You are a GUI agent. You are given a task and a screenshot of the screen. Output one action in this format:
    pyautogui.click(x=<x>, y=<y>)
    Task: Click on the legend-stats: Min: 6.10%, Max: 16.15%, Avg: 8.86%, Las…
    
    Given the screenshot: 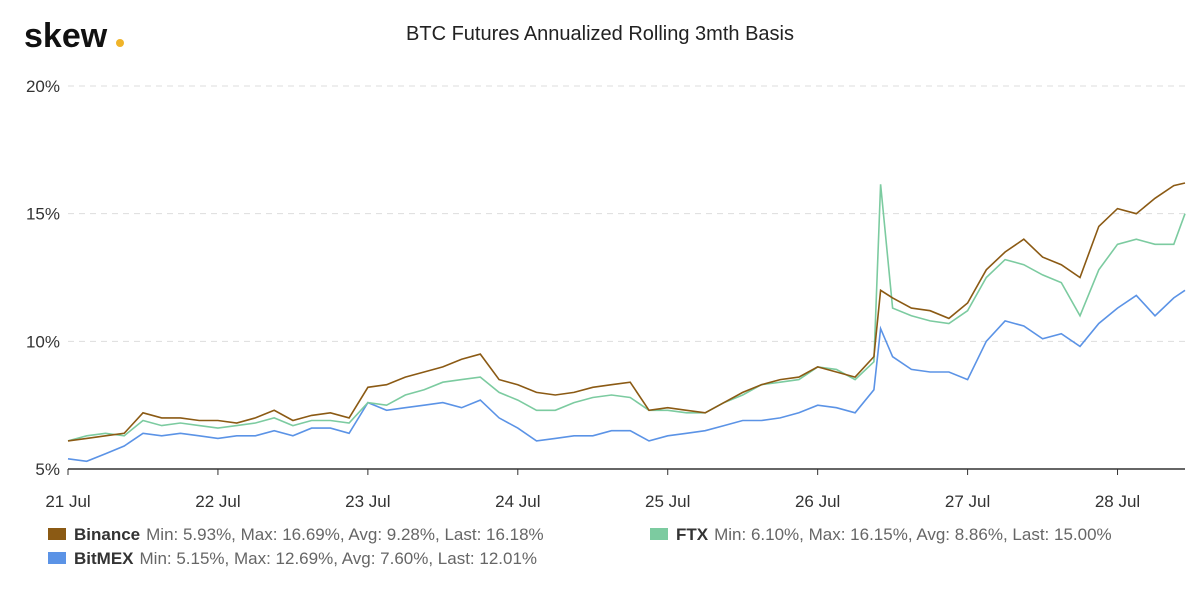 What is the action you would take?
    pyautogui.click(x=913, y=534)
    